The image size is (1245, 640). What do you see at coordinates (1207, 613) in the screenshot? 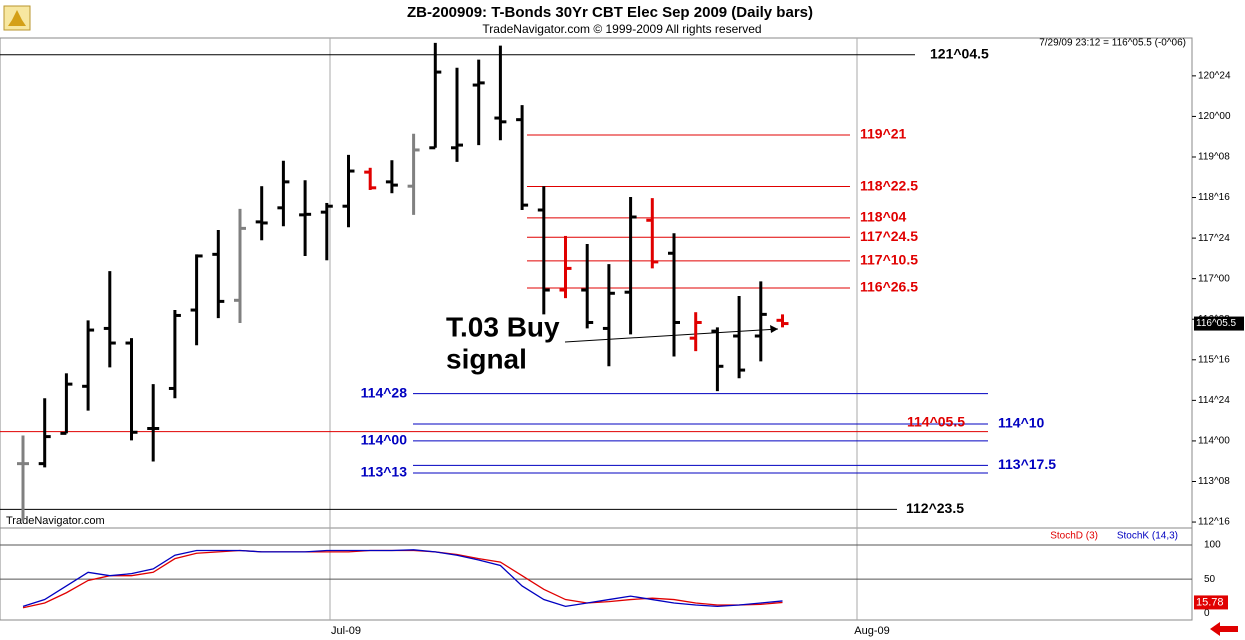
I see `y-tick-label: 0` at bounding box center [1207, 613].